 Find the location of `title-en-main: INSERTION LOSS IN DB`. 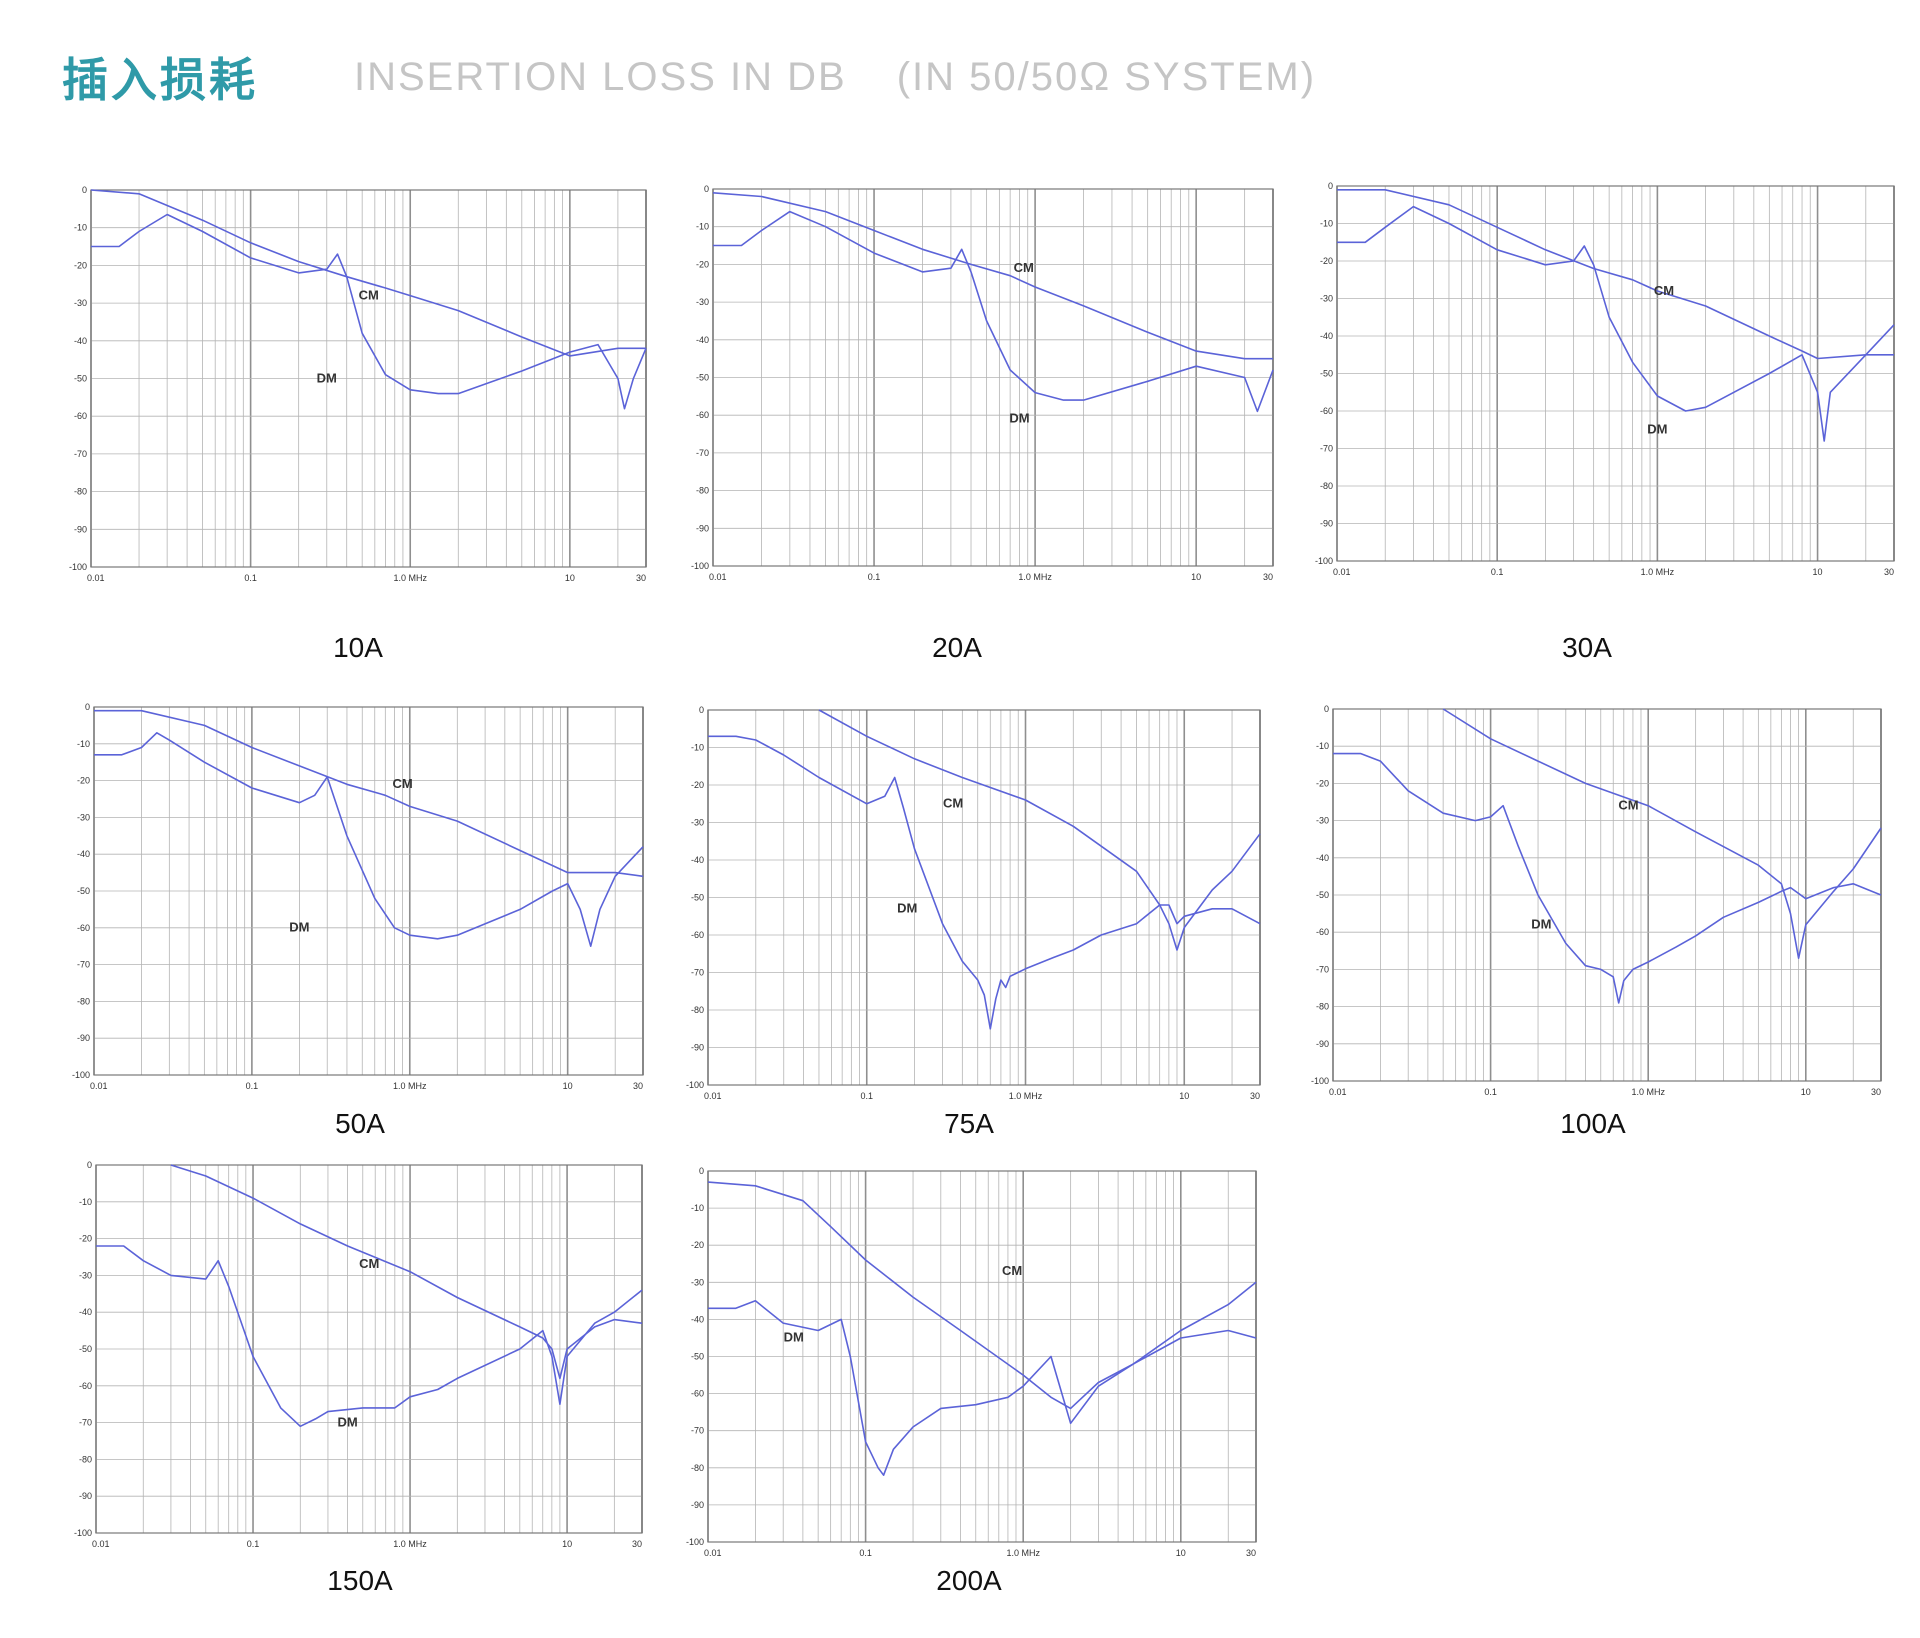

title-en-main: INSERTION LOSS IN DB is located at coordinates (600, 77).